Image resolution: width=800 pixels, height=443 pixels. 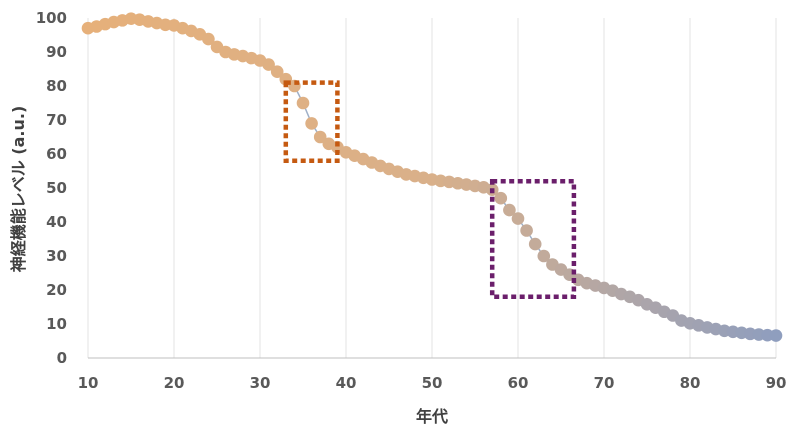 What do you see at coordinates (518, 383) in the screenshot?
I see `x-tick-label: 60` at bounding box center [518, 383].